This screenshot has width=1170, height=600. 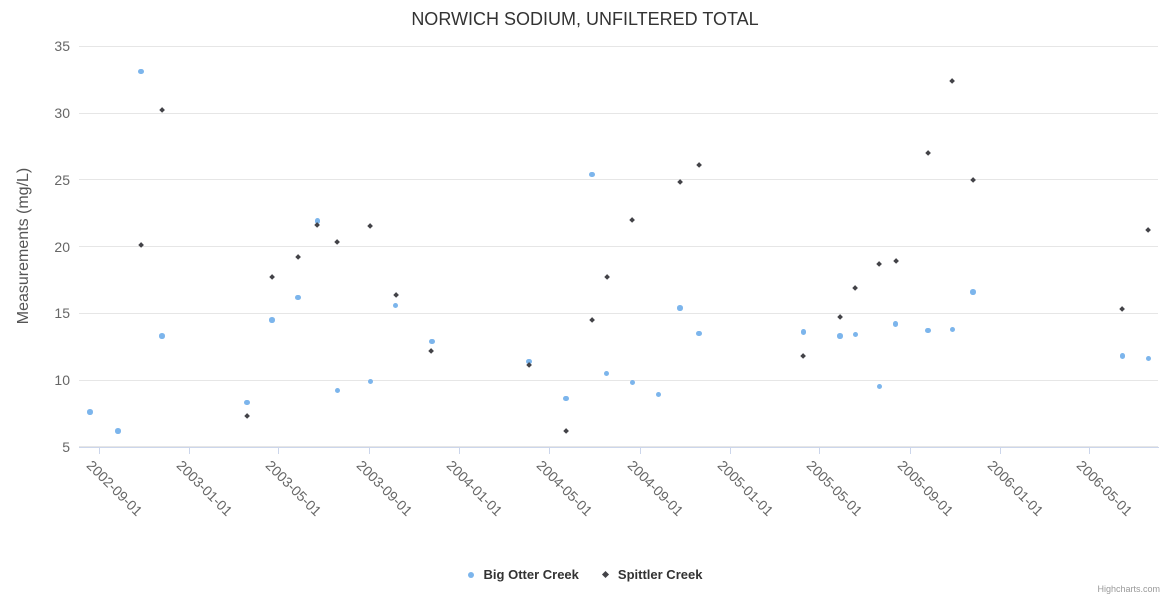 What do you see at coordinates (66, 446) in the screenshot?
I see `y-axis-tick-label: 5` at bounding box center [66, 446].